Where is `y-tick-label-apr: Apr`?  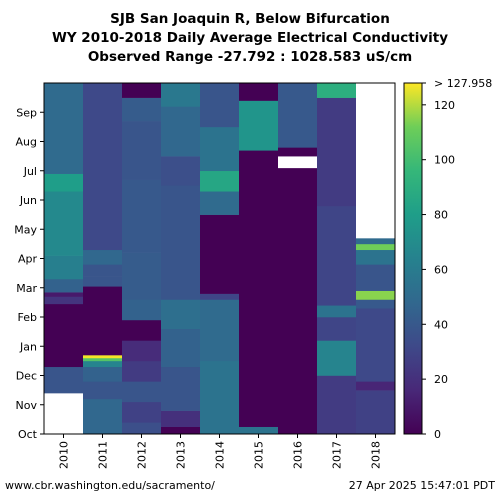 y-tick-label-apr: Apr is located at coordinates (28, 259).